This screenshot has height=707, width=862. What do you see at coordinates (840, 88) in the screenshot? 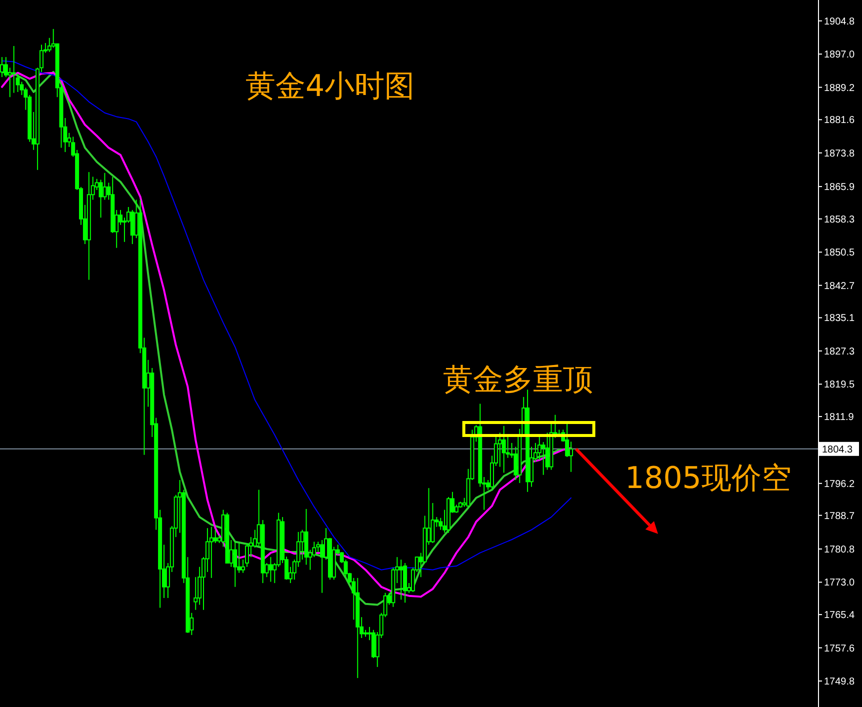
I see `y-tick-label: 1889.2` at bounding box center [840, 88].